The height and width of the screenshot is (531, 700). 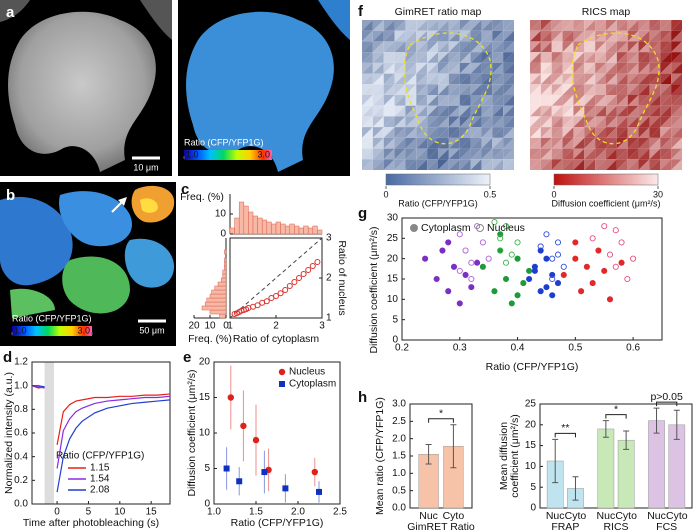 I want to click on y-tick-label: 0.6, so click(x=21, y=433).